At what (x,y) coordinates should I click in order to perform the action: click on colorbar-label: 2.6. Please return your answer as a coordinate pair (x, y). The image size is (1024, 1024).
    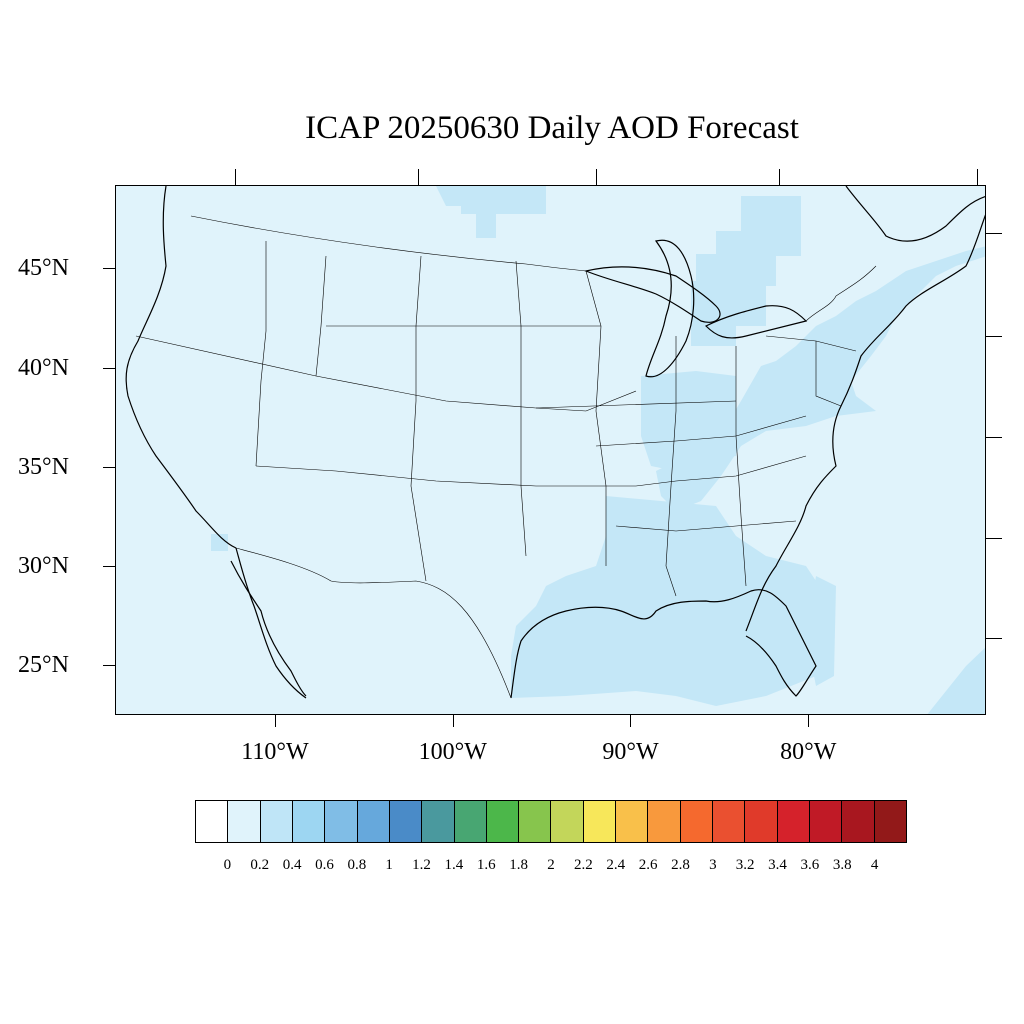
    Looking at the image, I should click on (648, 865).